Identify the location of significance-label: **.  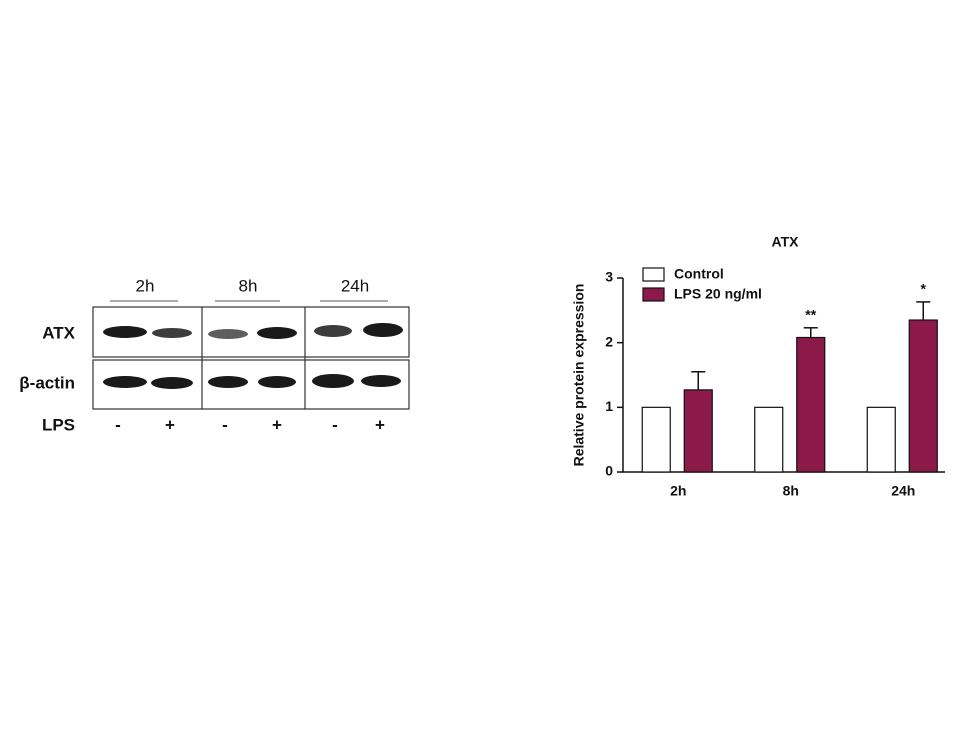
(810, 314).